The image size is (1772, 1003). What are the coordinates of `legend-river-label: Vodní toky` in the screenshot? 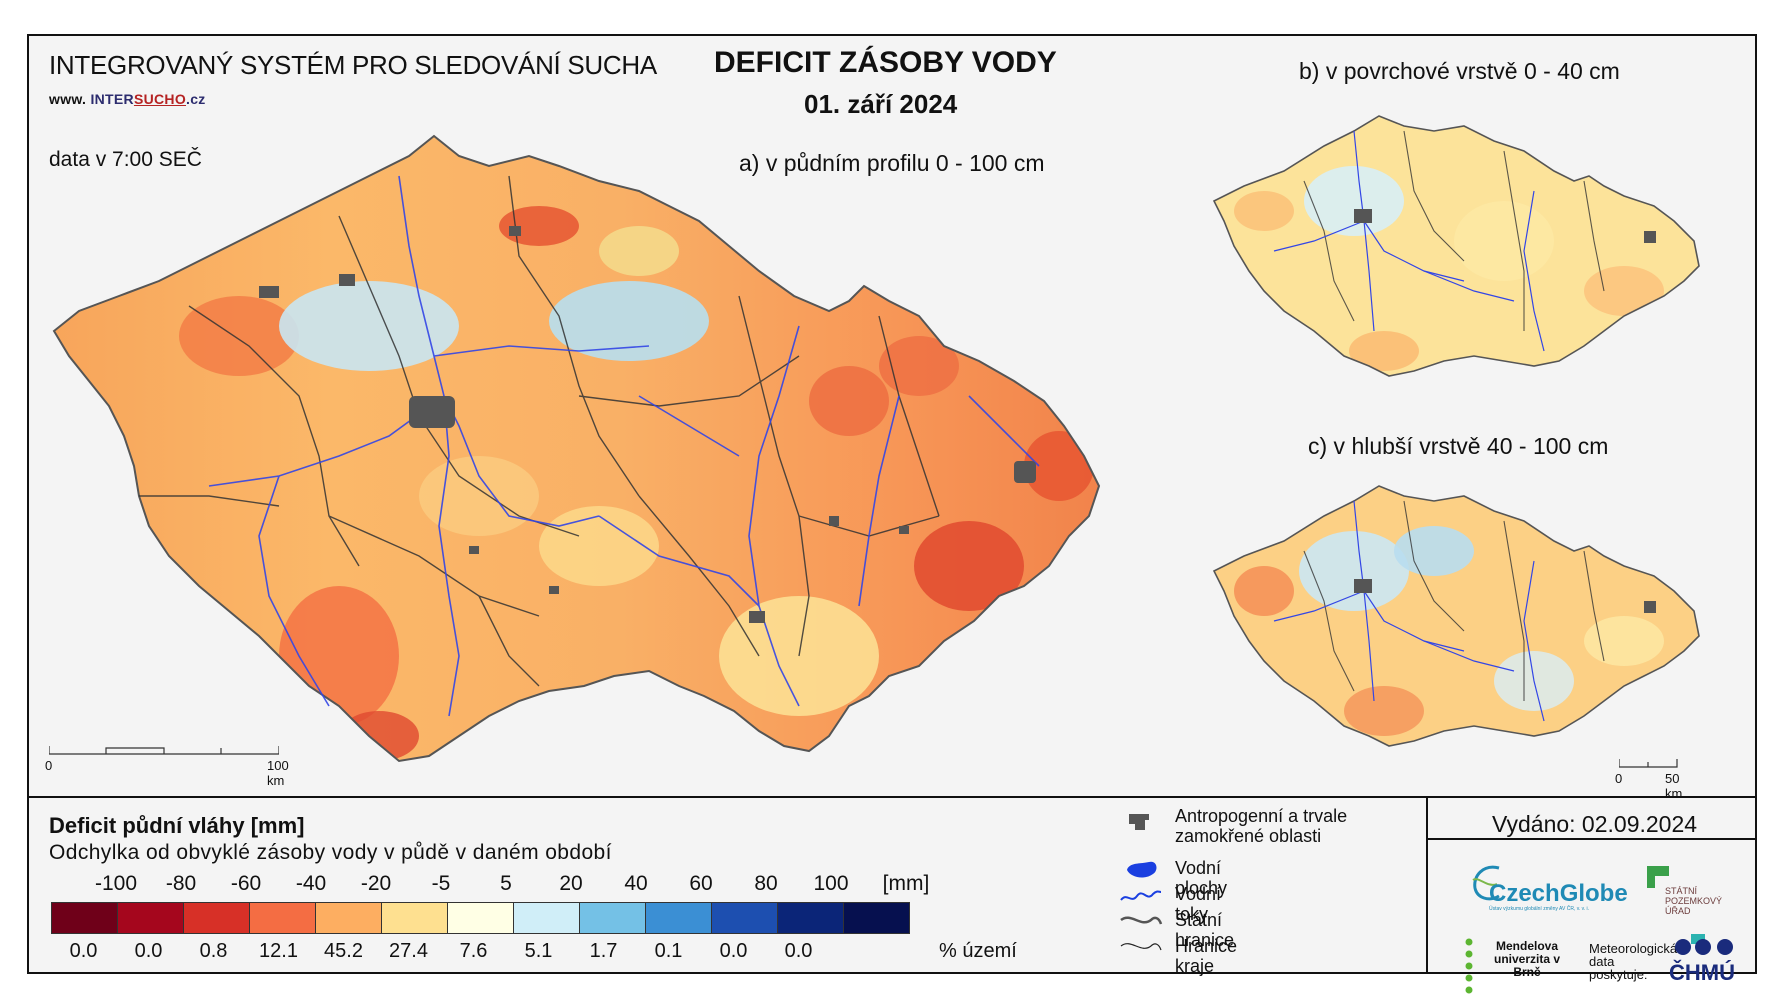 It's located at (1198, 904).